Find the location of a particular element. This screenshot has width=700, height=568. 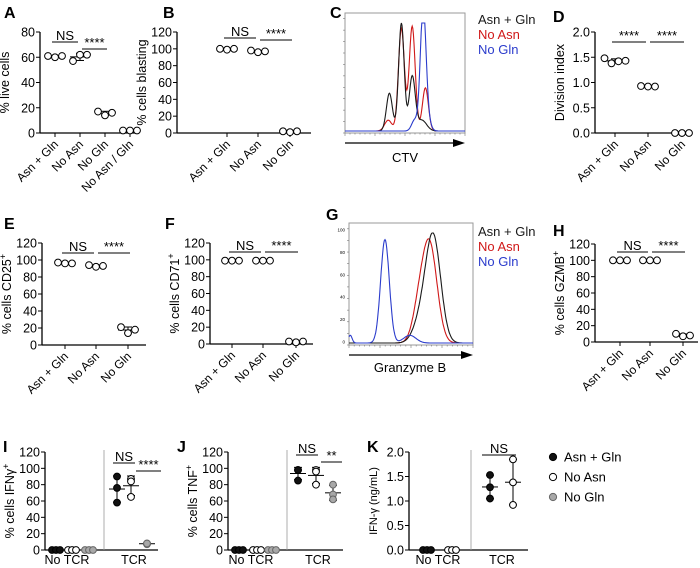

panel-label: E is located at coordinates (9, 224).